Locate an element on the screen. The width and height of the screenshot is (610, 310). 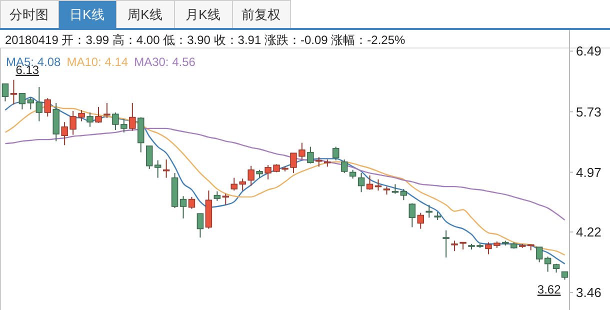
y-tick-label: 3.46 is located at coordinates (589, 292).